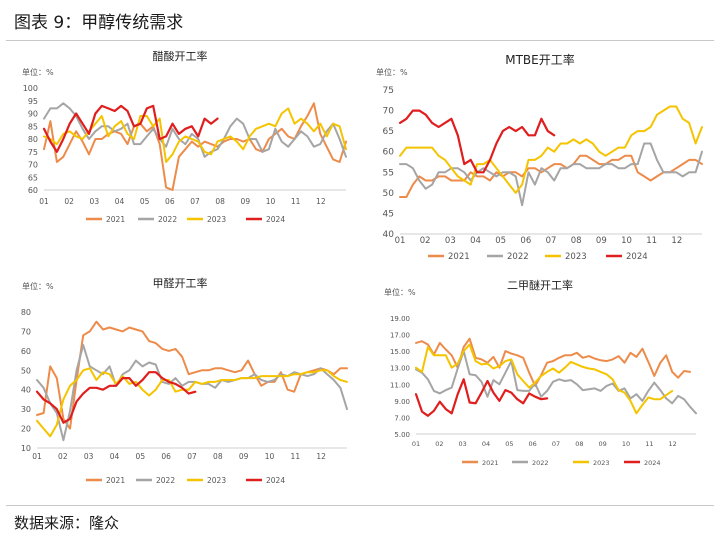  What do you see at coordinates (180, 283) in the screenshot?
I see `chart-title: 甲醛开工率` at bounding box center [180, 283].